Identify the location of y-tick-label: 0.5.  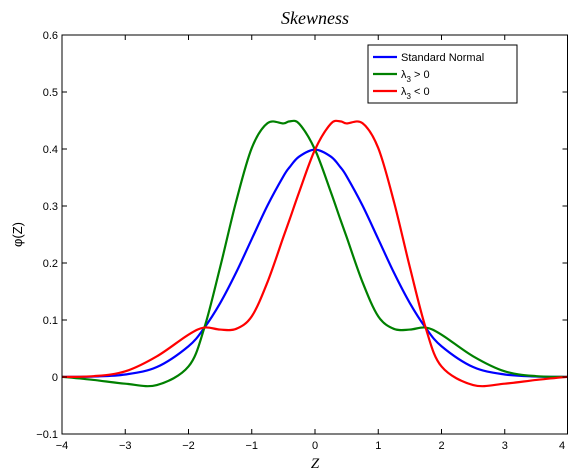
(50, 93).